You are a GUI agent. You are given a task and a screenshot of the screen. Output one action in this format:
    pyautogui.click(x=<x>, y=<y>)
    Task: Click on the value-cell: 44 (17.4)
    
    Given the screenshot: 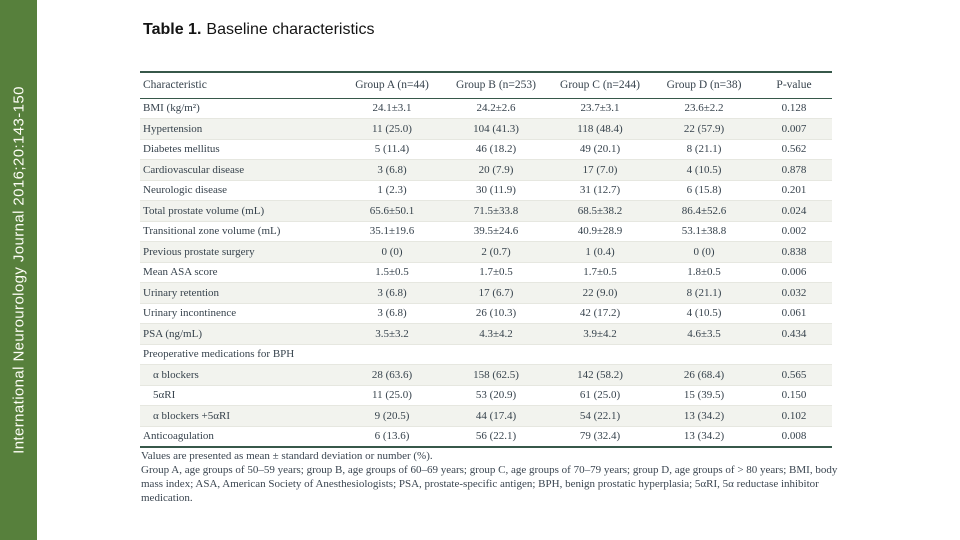 What is the action you would take?
    pyautogui.click(x=496, y=416)
    